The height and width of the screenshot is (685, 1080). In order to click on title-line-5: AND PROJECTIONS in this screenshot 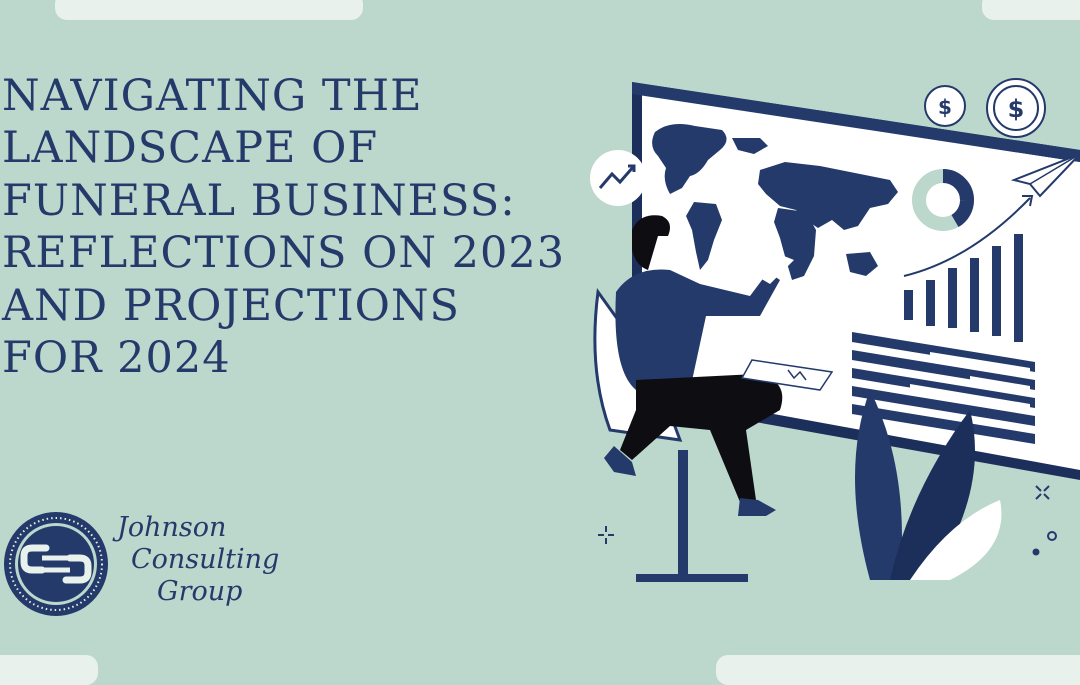, I will do `click(231, 305)`.